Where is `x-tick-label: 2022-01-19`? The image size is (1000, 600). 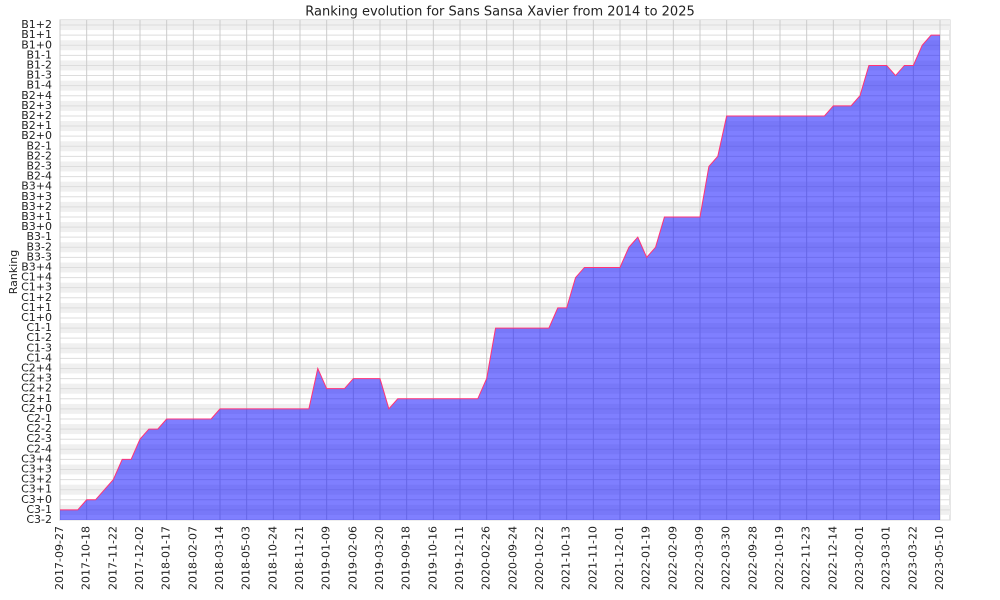
x-tick-label: 2022-01-19 is located at coordinates (646, 558).